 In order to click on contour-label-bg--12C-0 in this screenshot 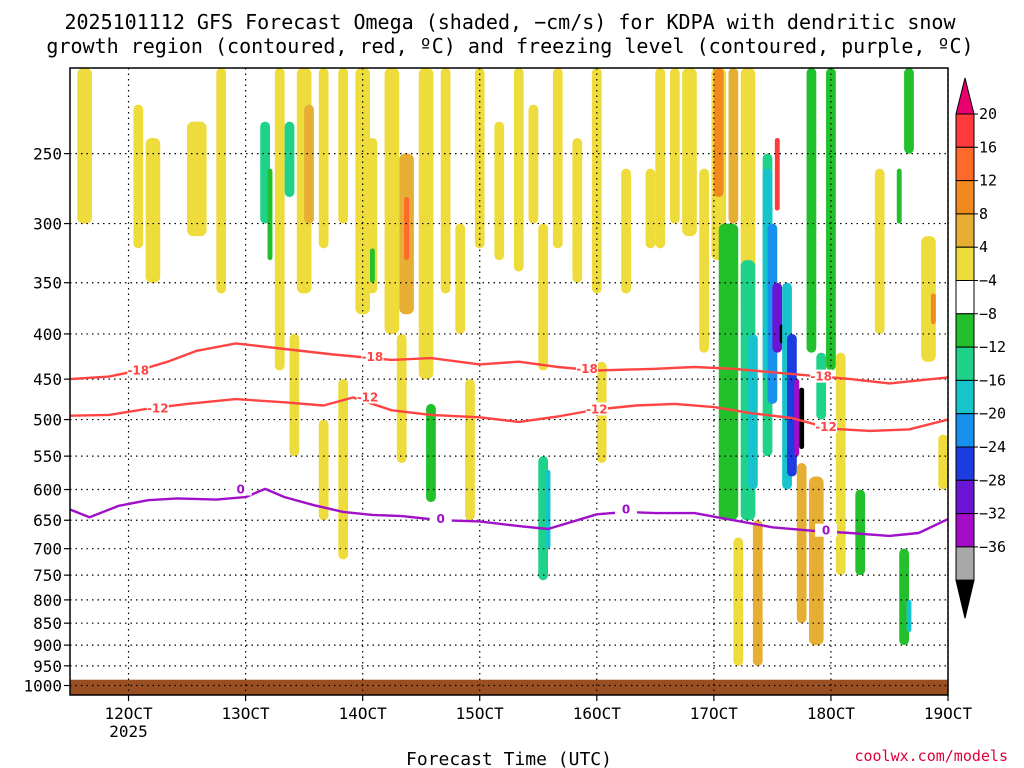, I will do `click(157, 408)`.